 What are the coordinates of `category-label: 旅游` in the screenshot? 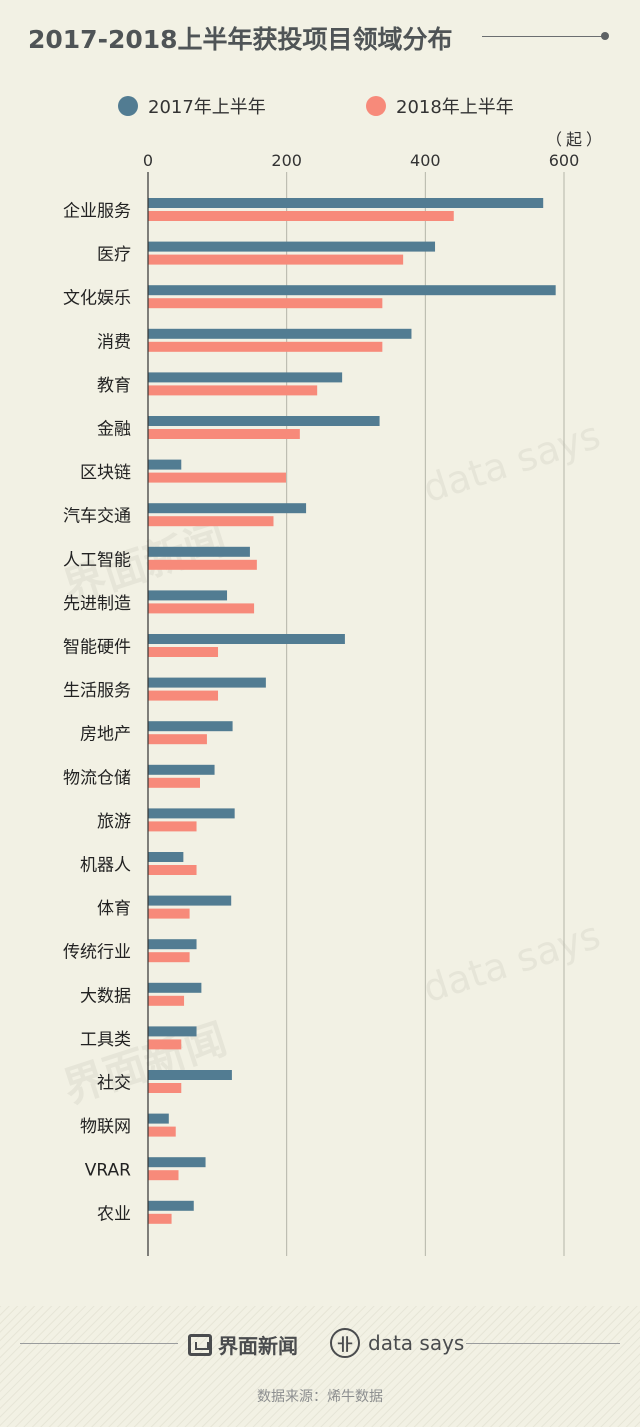 It's located at (114, 822).